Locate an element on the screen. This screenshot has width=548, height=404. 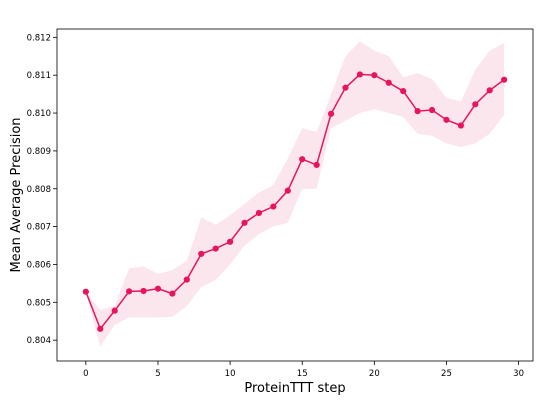
x-tick-label: 5 is located at coordinates (157, 374).